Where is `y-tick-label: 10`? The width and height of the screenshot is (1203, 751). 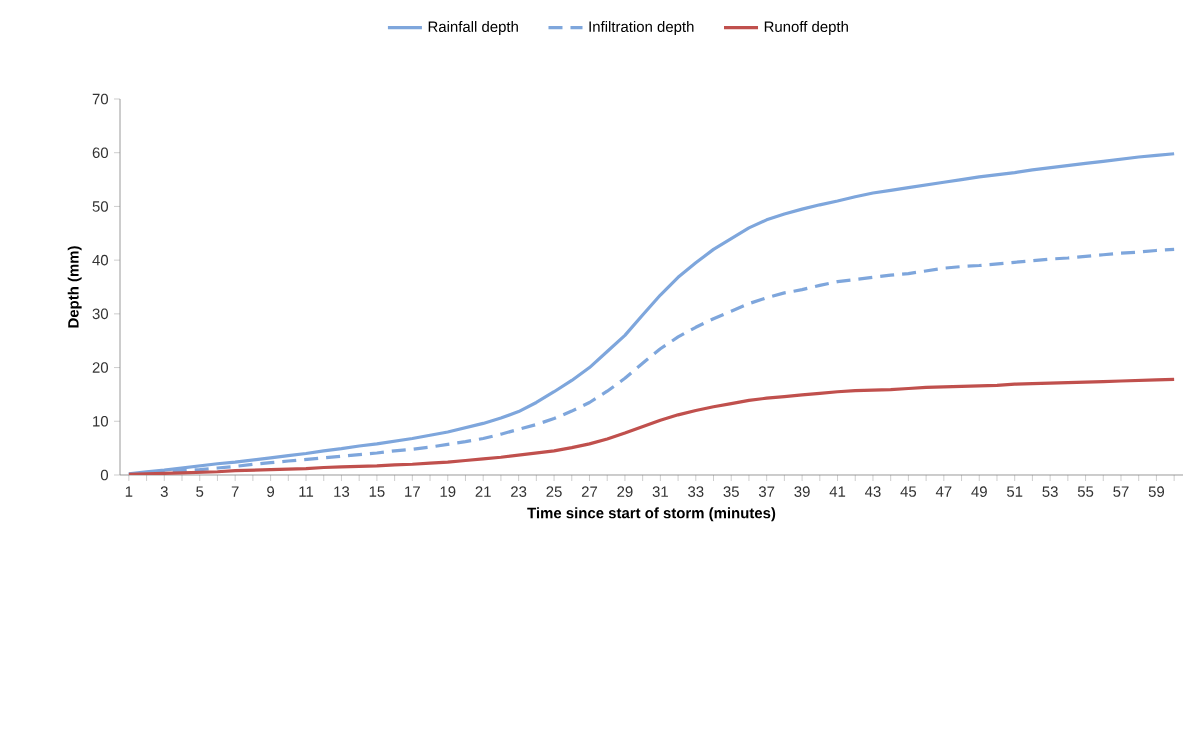
y-tick-label: 10 is located at coordinates (101, 421).